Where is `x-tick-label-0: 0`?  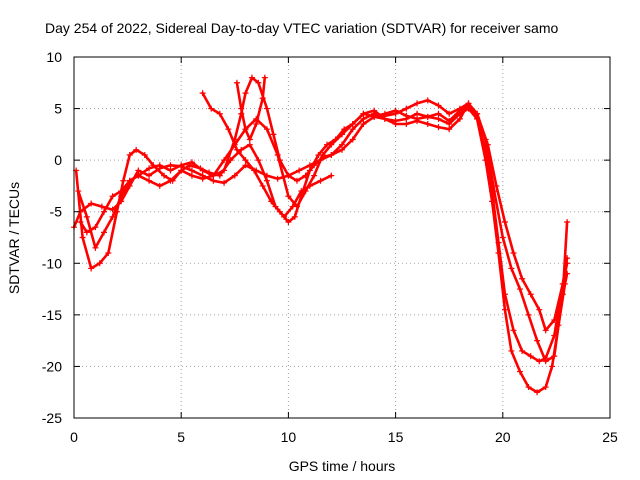 x-tick-label-0: 0 is located at coordinates (74, 437).